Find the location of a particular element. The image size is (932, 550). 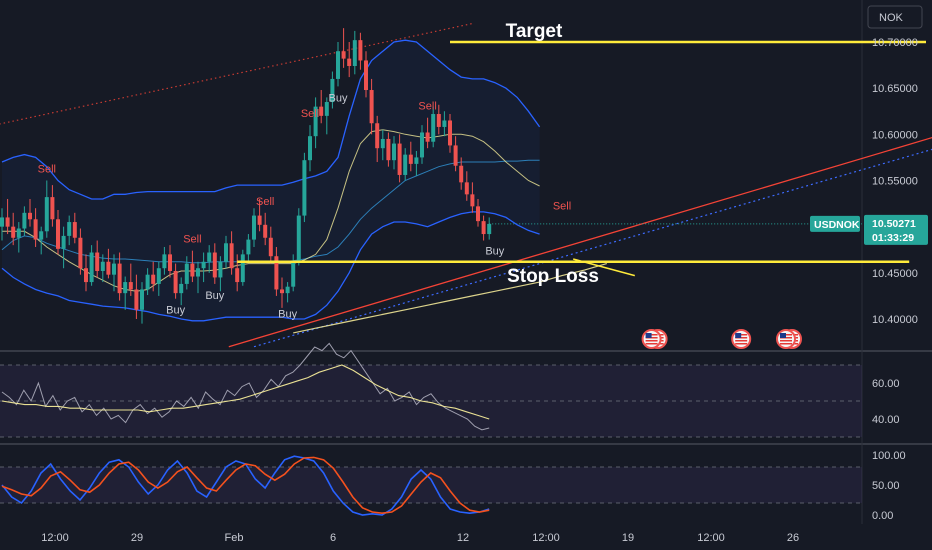

stochastic-panel is located at coordinates (431, 485).